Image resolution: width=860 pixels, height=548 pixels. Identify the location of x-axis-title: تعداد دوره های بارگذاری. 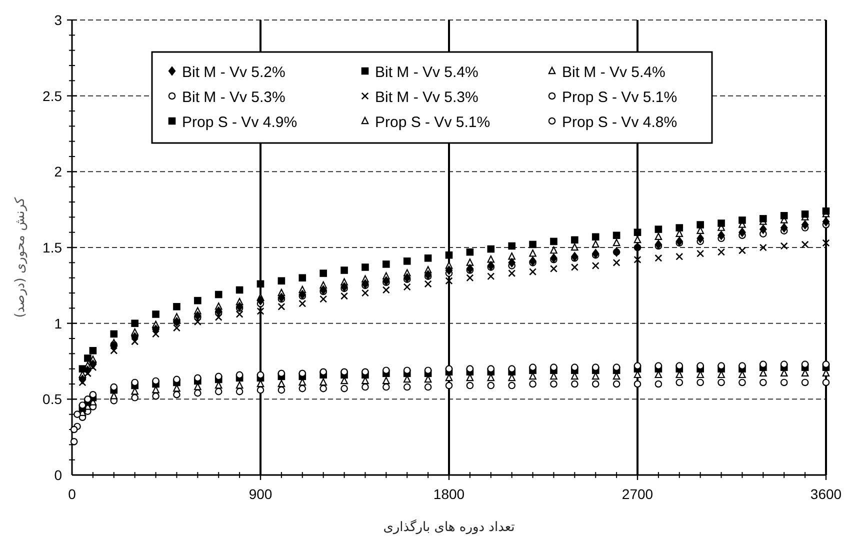
(449, 527).